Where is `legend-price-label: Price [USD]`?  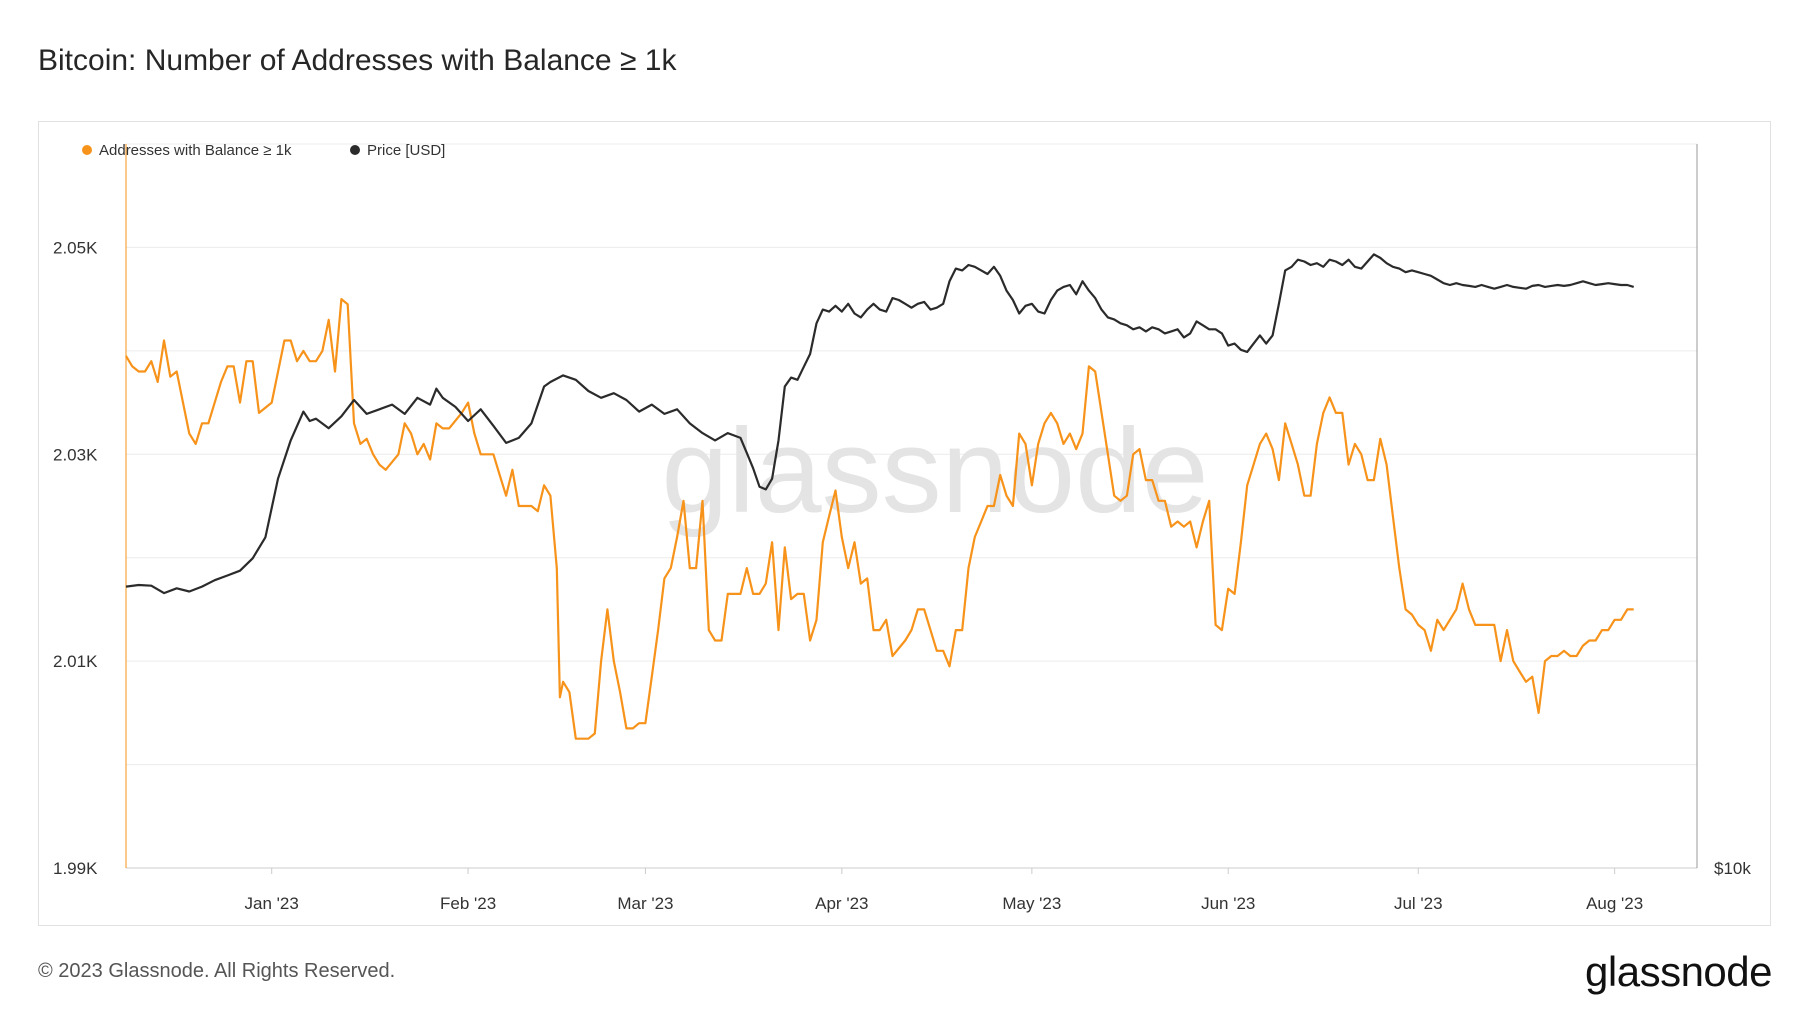 legend-price-label: Price [USD] is located at coordinates (406, 150).